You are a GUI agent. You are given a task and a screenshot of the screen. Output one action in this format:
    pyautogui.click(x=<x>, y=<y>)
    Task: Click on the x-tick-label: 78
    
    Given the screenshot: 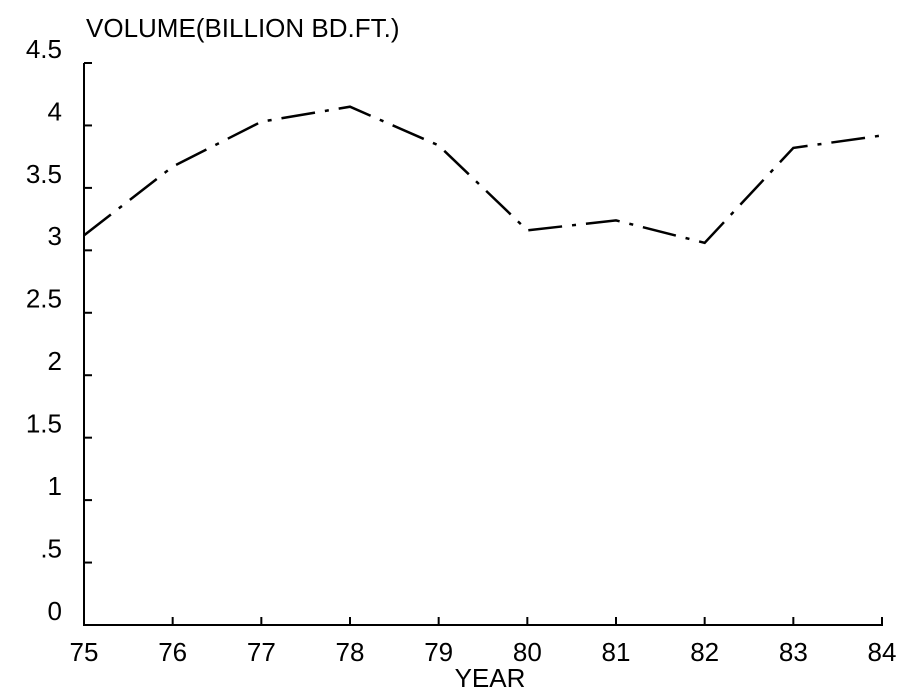 What is the action you would take?
    pyautogui.click(x=350, y=652)
    